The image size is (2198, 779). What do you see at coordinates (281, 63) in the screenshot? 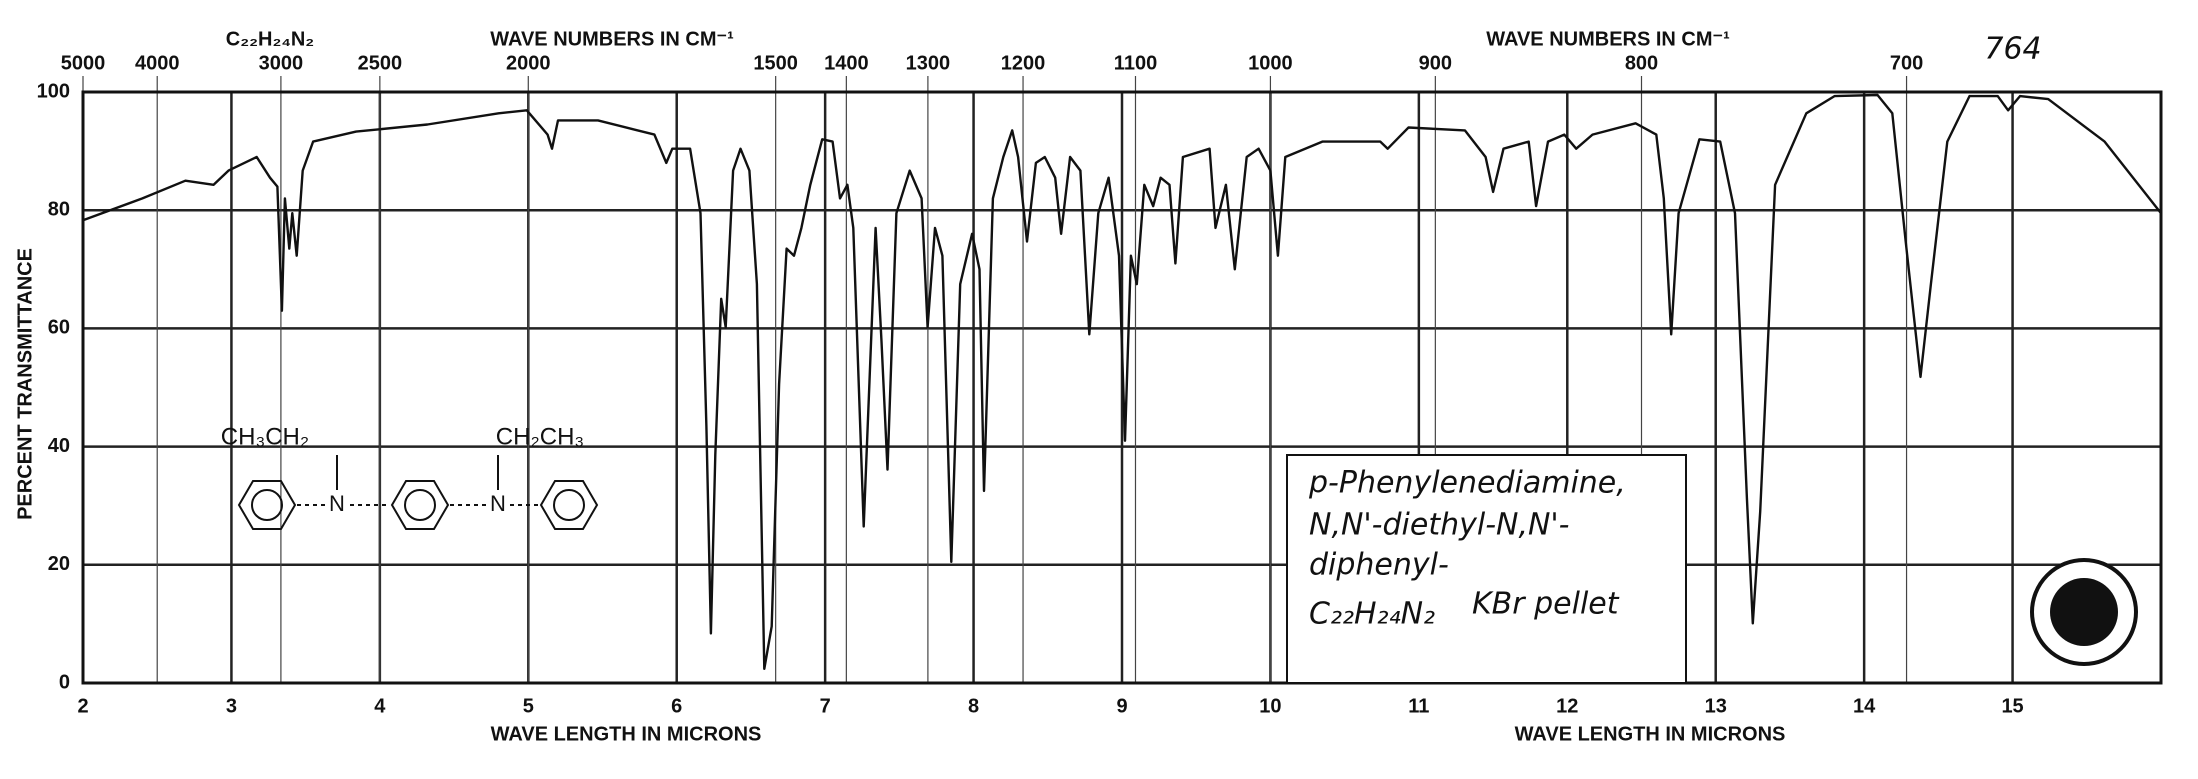
I see `x2-tick-label: 3000` at bounding box center [281, 63].